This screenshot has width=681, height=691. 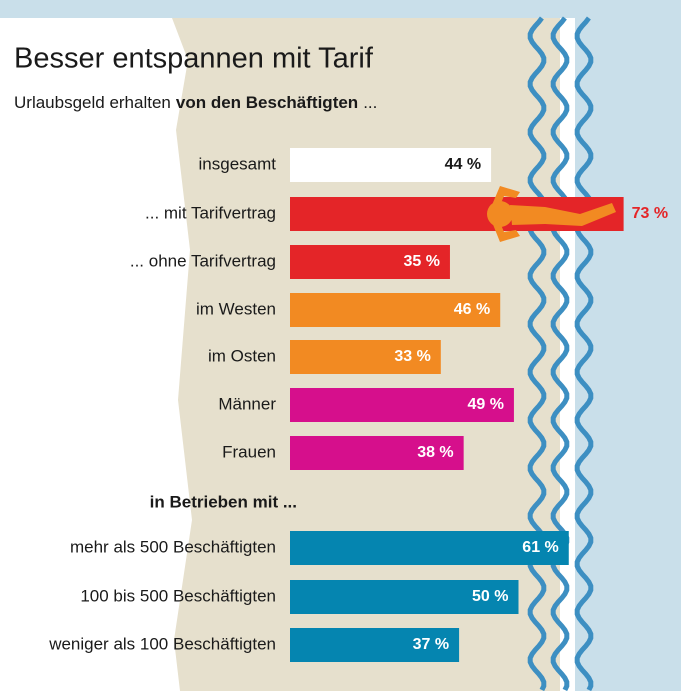 What do you see at coordinates (173, 546) in the screenshot?
I see `category-label: mehr als 500 Beschäftigten` at bounding box center [173, 546].